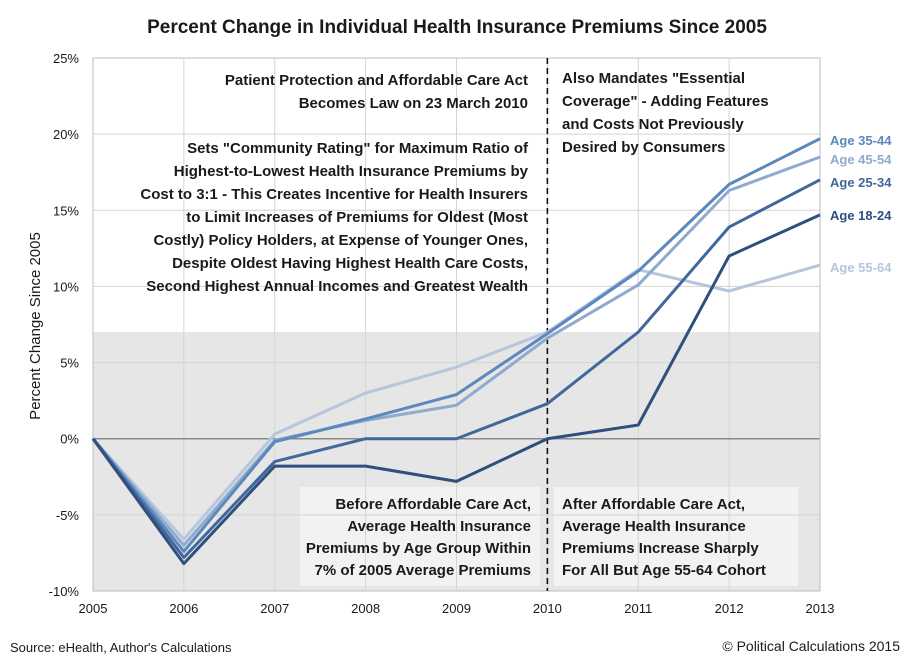  Describe the element at coordinates (861, 159) in the screenshot. I see `legend-entry: Age 45-54` at that location.